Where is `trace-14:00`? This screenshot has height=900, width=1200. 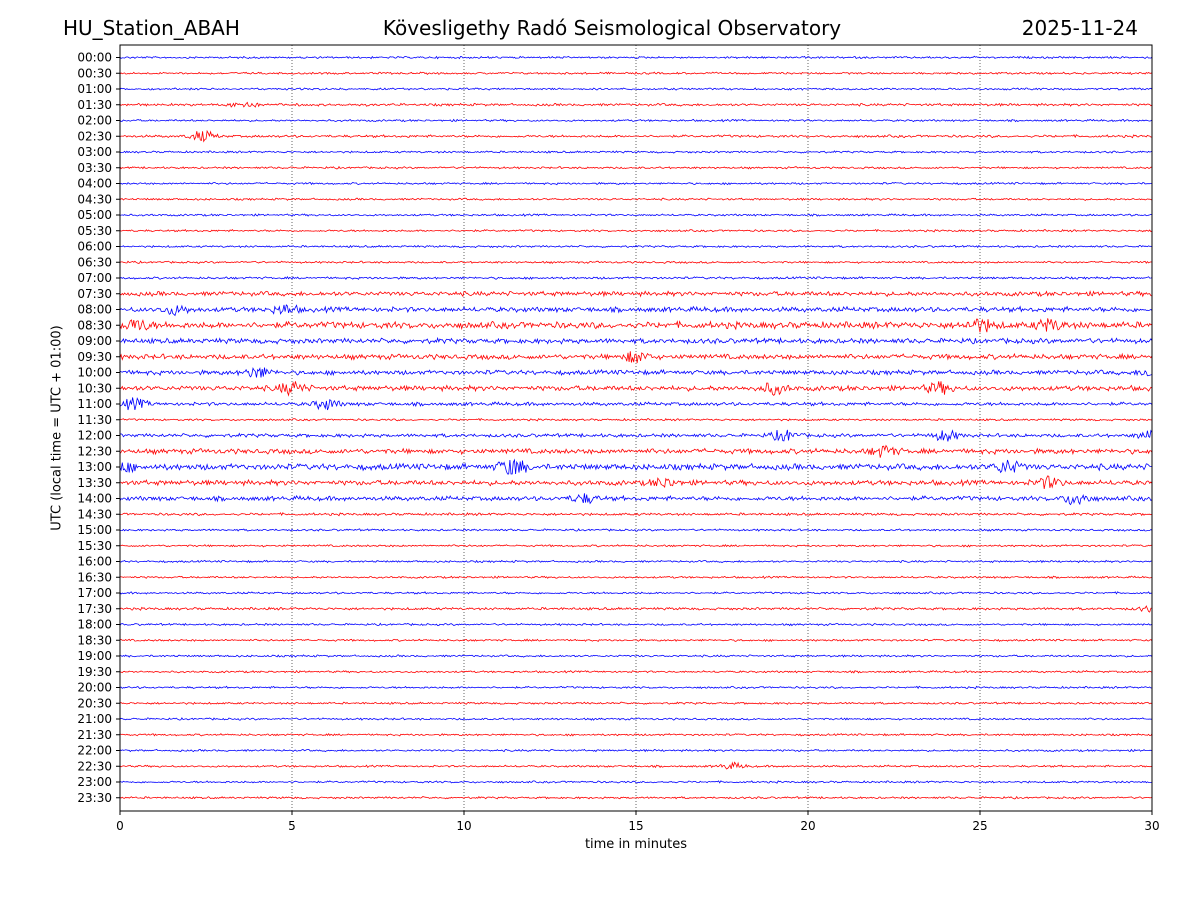 trace-14:00 is located at coordinates (636, 499).